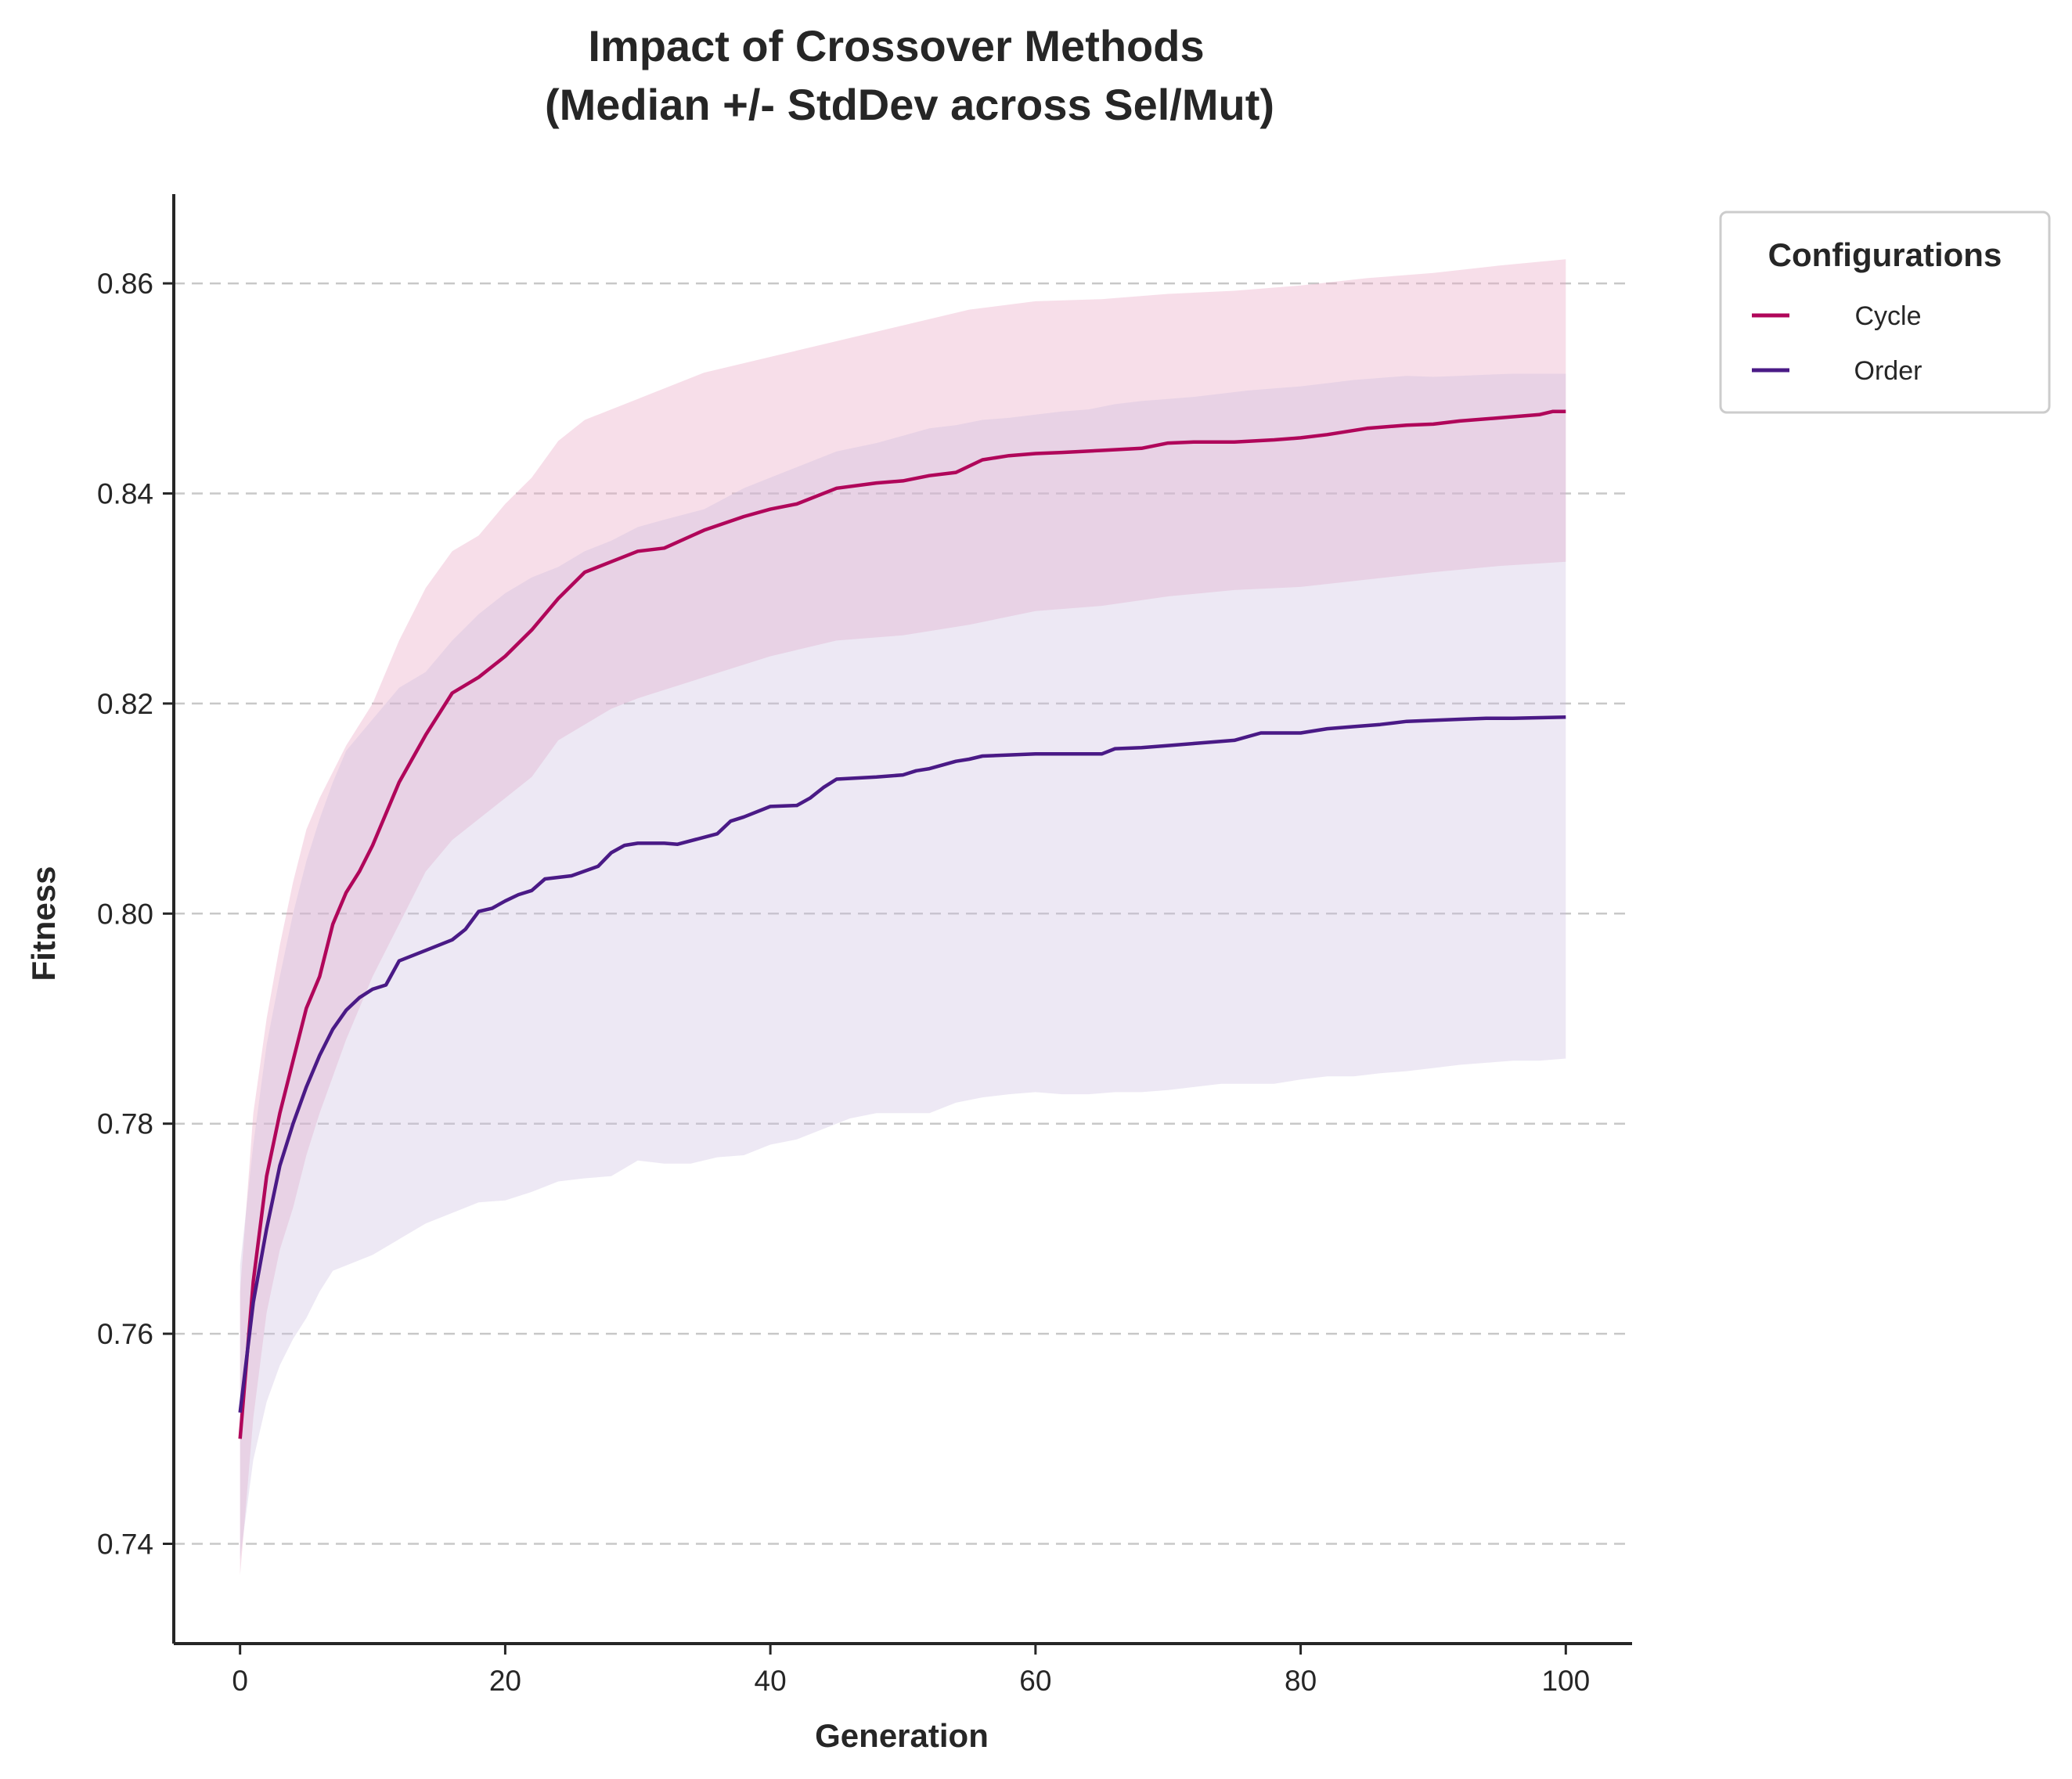 Image resolution: width=2072 pixels, height=1779 pixels. Describe the element at coordinates (125, 1124) in the screenshot. I see `y-tick-label-2: 0.78` at that location.